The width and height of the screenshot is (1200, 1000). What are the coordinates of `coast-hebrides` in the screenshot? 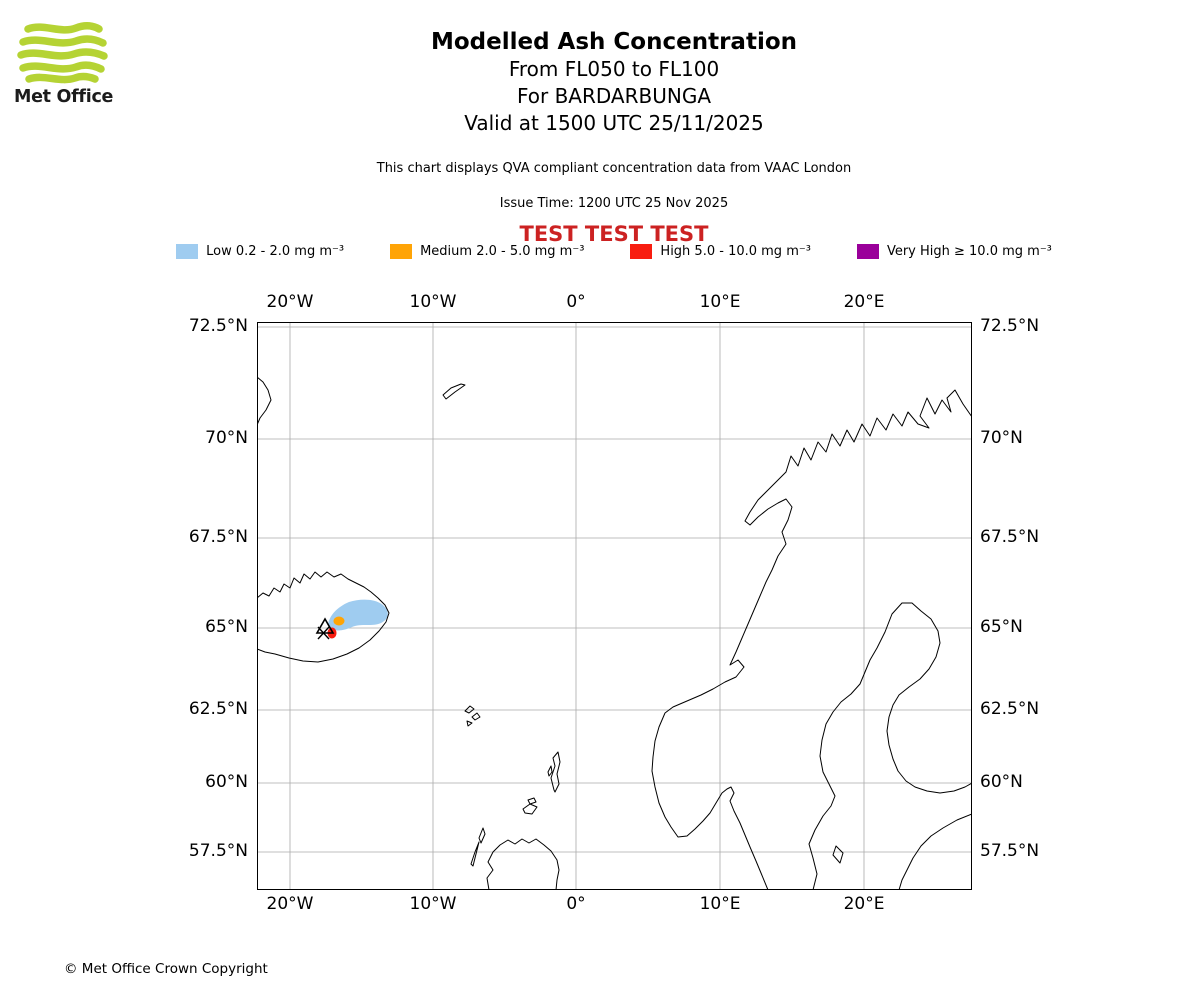 It's located at (478, 847).